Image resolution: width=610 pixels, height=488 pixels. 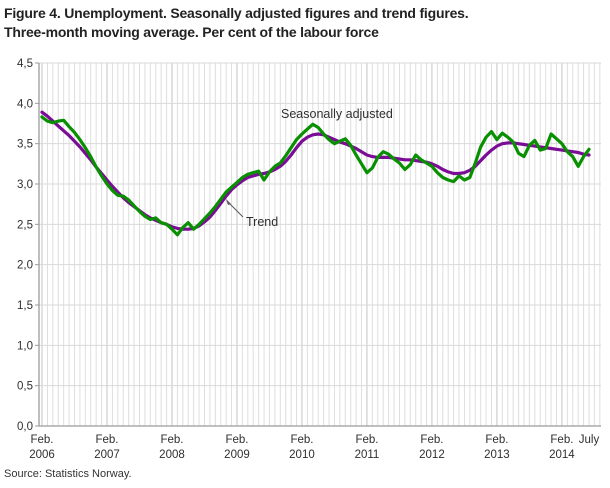 What do you see at coordinates (25, 266) in the screenshot?
I see `y-axis-label: 2,0` at bounding box center [25, 266].